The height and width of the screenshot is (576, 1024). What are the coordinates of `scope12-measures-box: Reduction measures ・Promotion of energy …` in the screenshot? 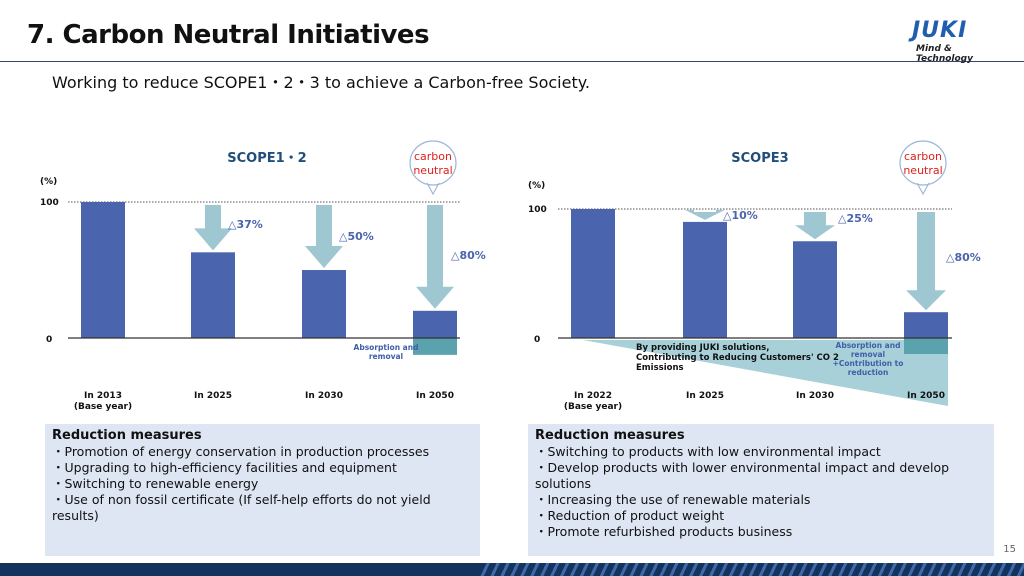 It's located at (262, 490).